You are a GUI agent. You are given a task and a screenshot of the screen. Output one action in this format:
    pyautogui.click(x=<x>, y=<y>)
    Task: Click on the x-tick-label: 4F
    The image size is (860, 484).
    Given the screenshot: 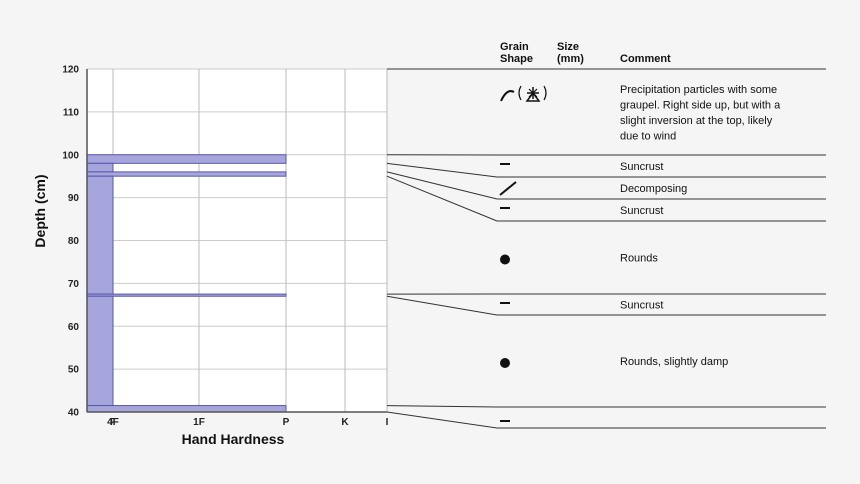 What is the action you would take?
    pyautogui.click(x=113, y=422)
    